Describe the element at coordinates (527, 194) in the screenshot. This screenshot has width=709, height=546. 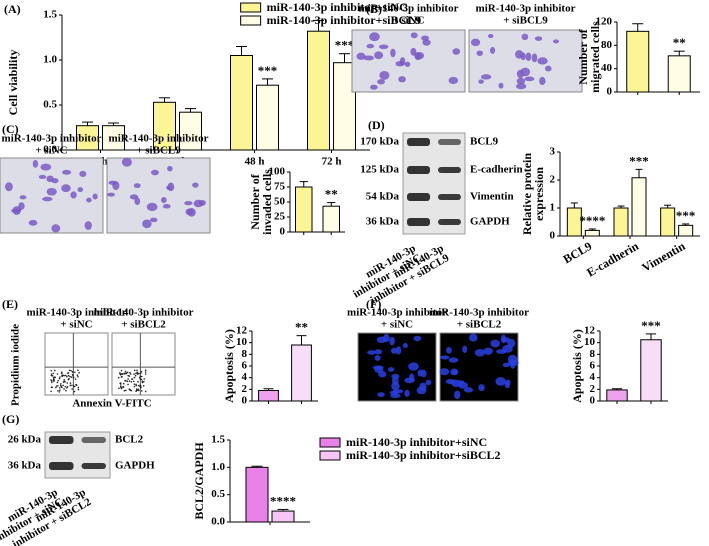
I see `y-axis-label-line: Relative protein` at that location.